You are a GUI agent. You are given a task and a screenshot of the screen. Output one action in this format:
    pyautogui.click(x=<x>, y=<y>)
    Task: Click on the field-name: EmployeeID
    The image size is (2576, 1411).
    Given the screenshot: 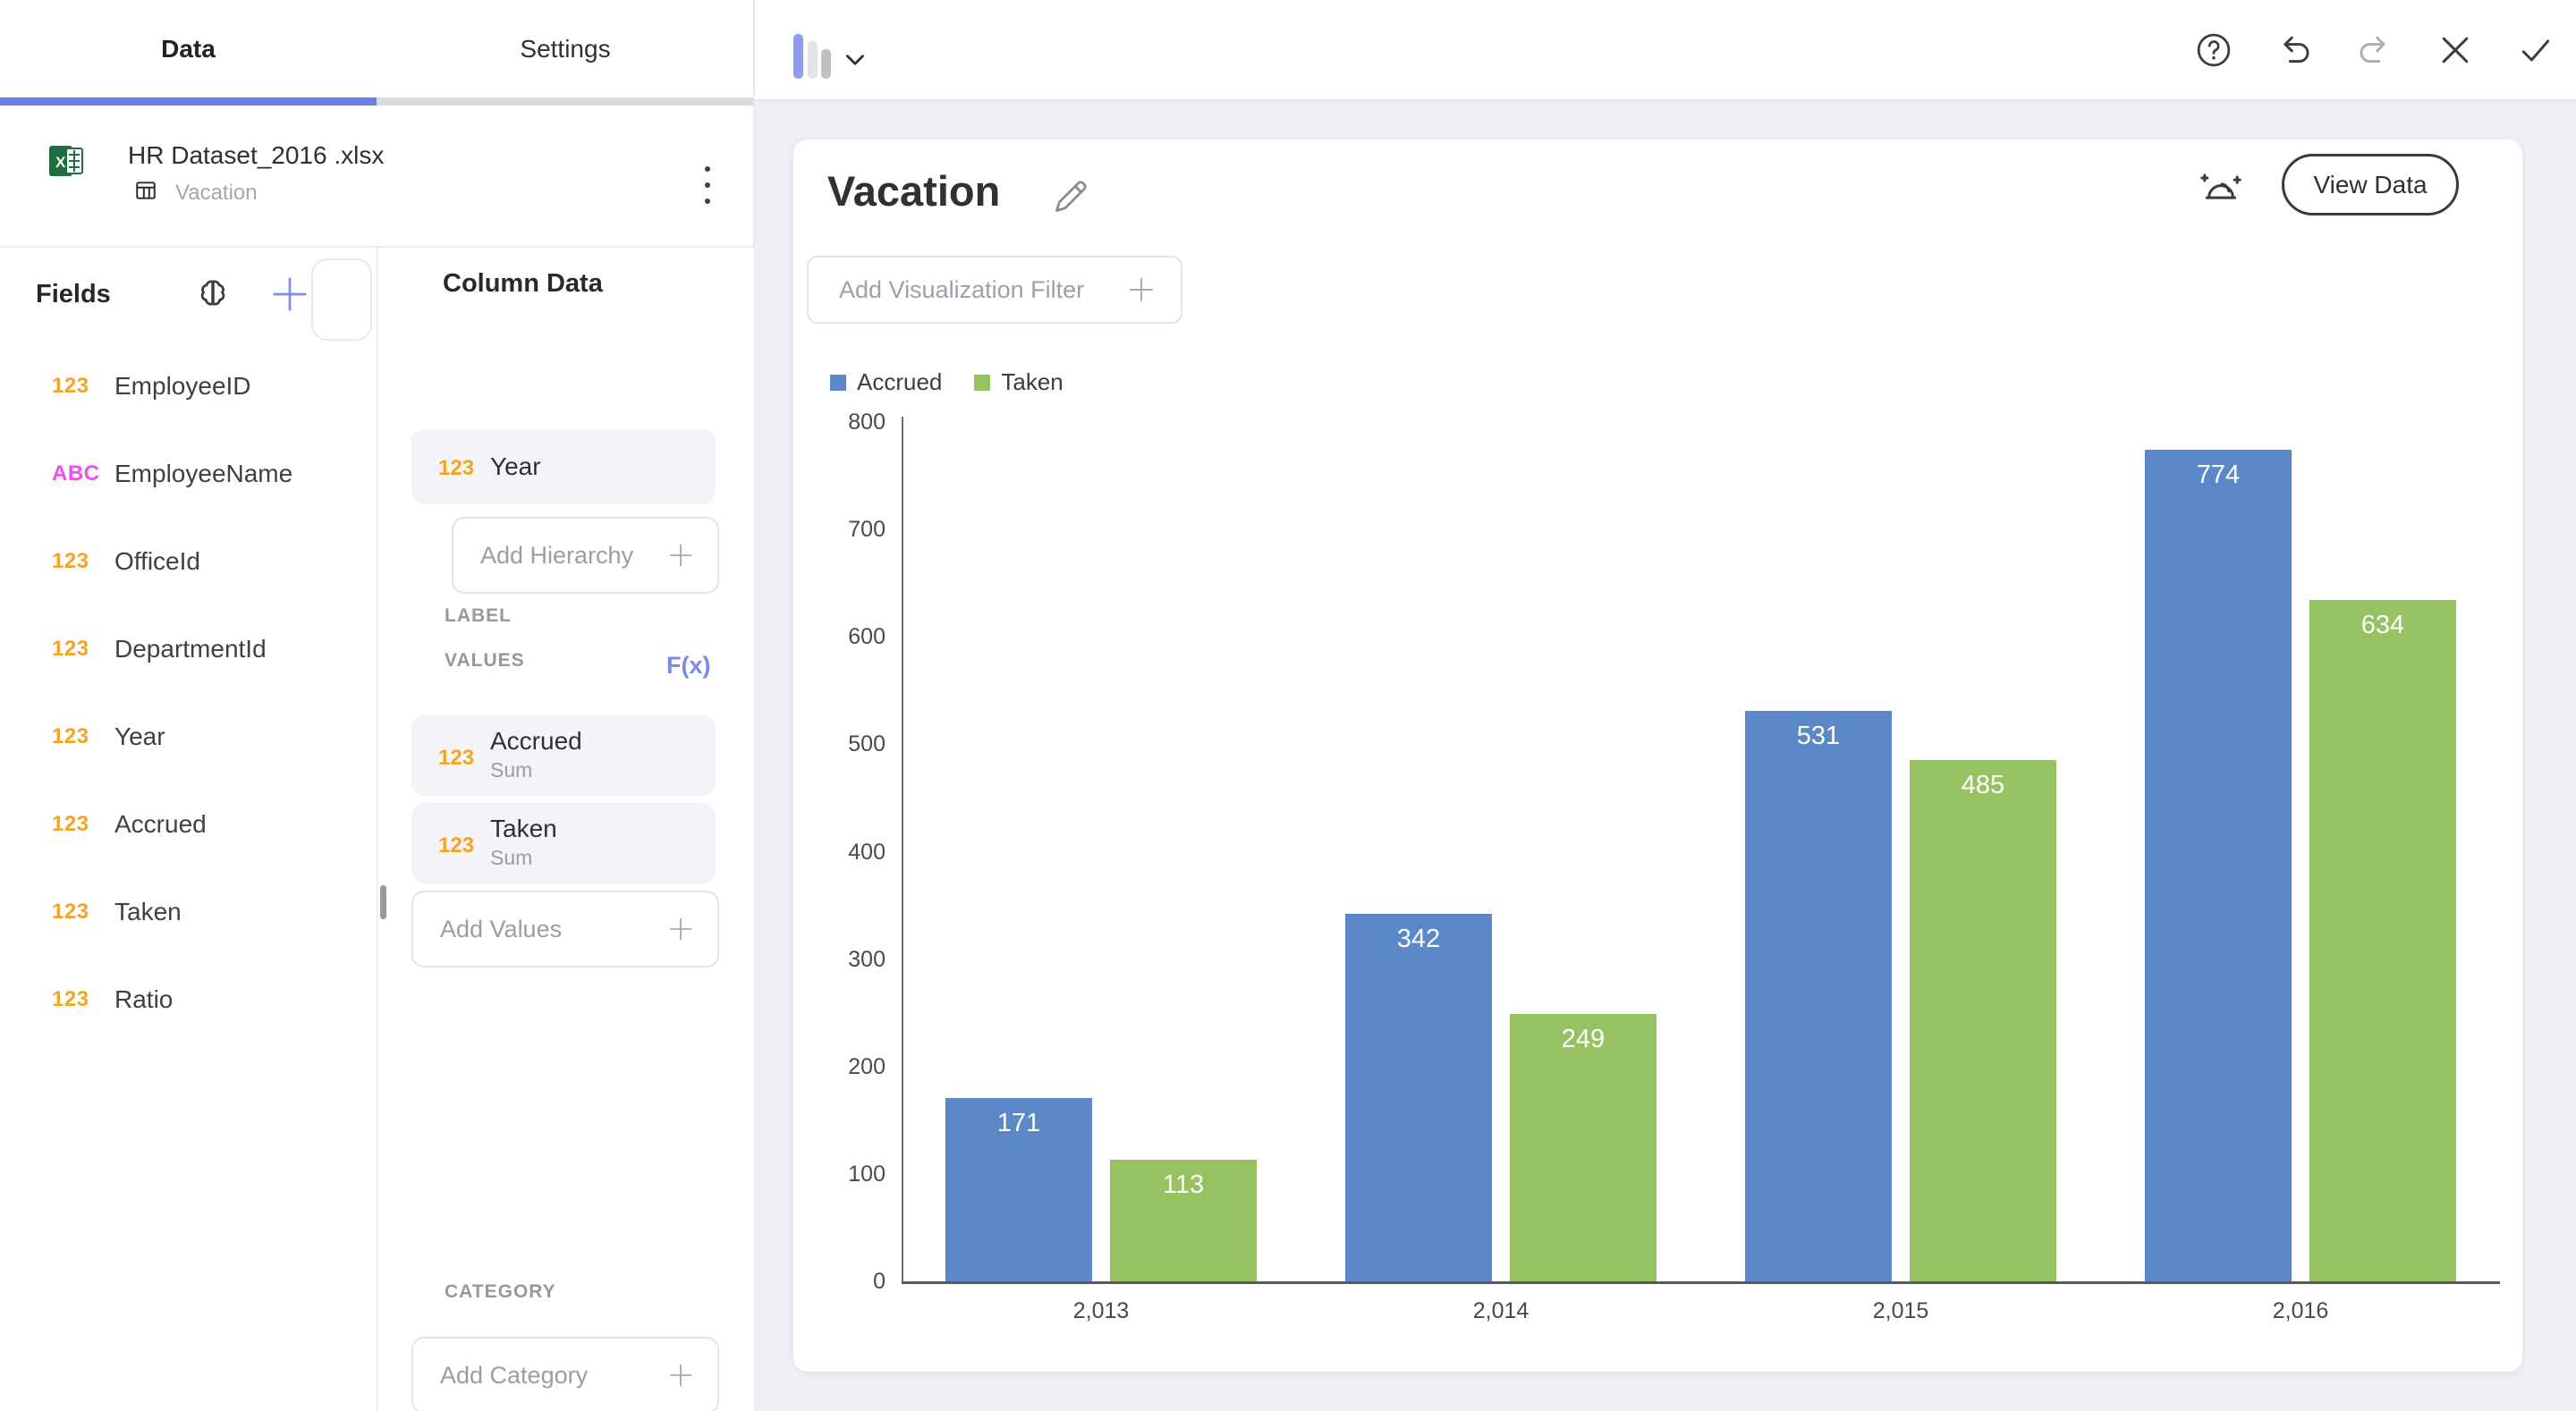 What is the action you would take?
    pyautogui.click(x=182, y=386)
    